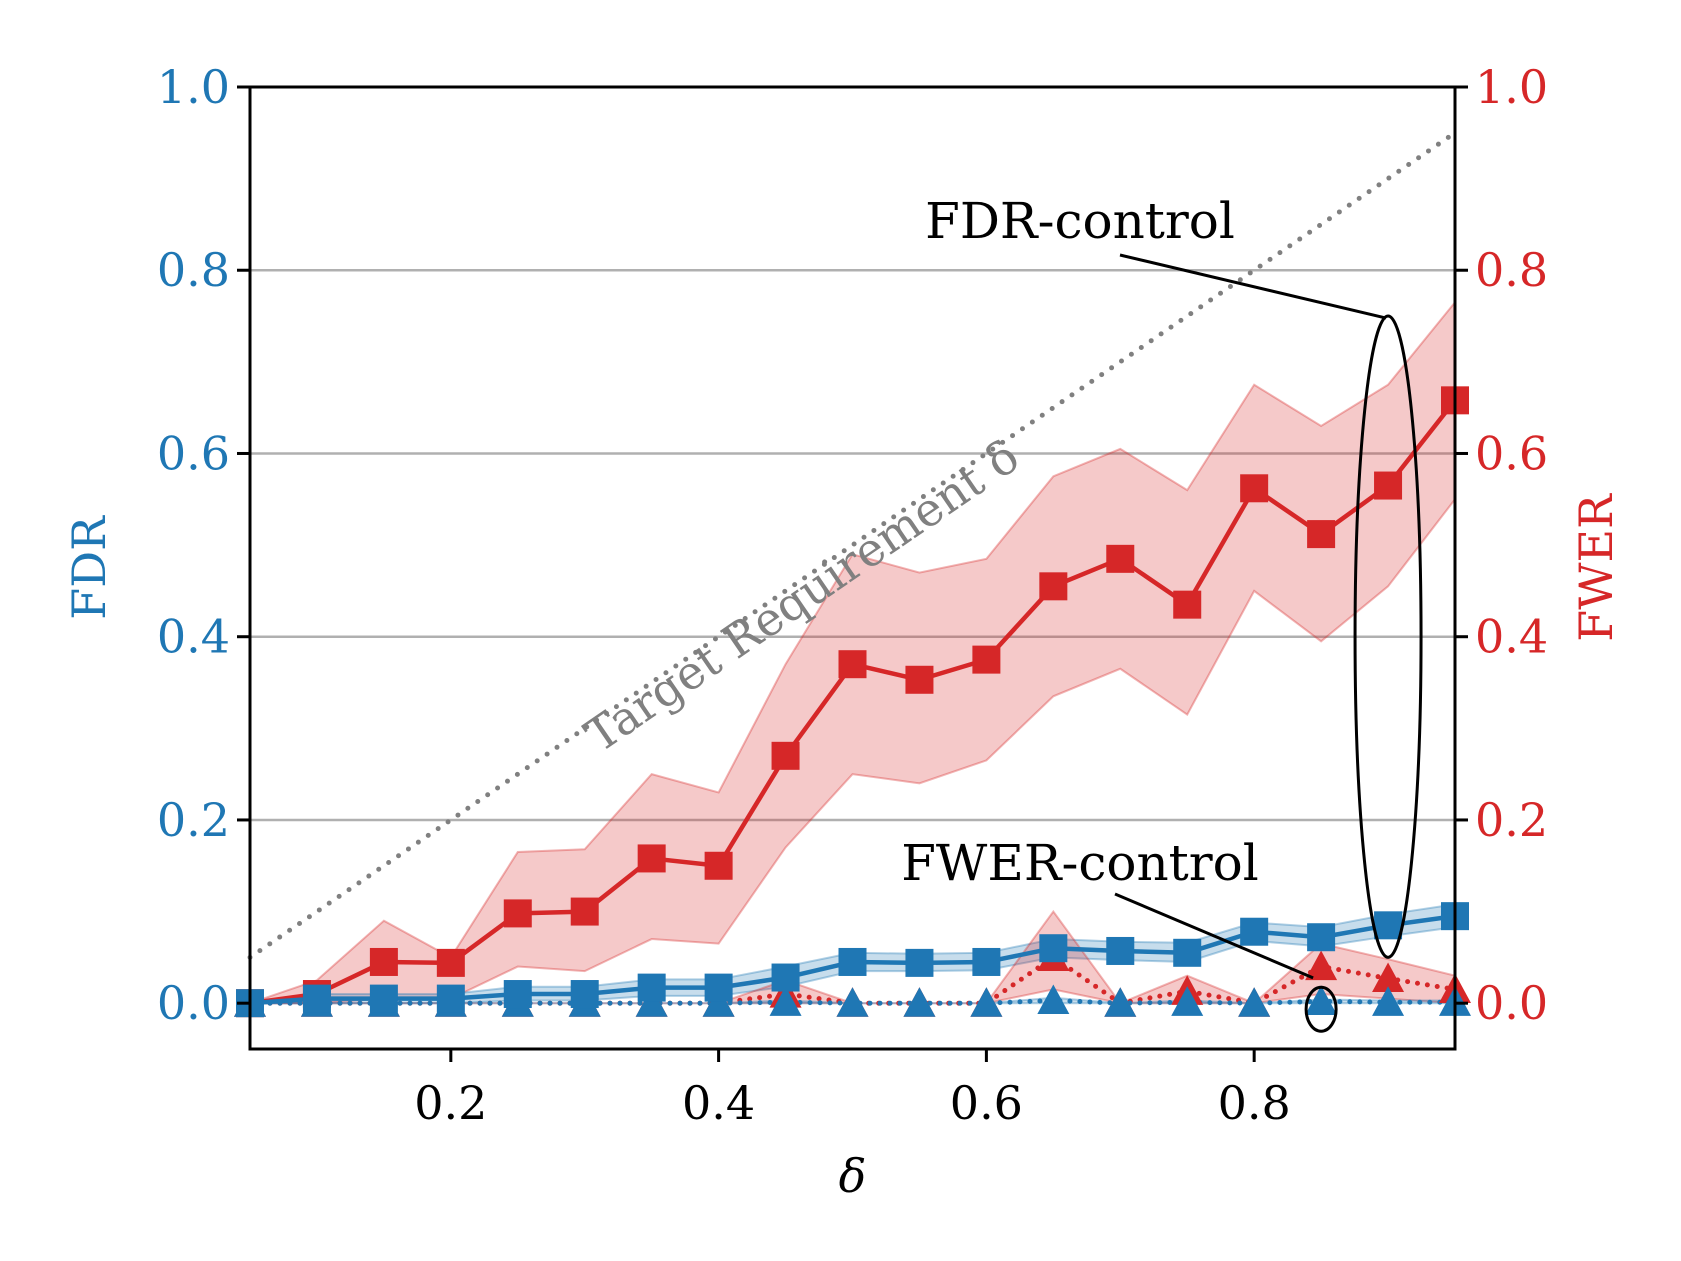 This screenshot has width=1681, height=1261. What do you see at coordinates (1388, 636) in the screenshot?
I see `fdr-control-ellipse` at bounding box center [1388, 636].